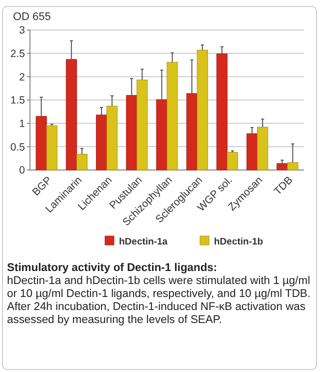 This screenshot has width=320, height=372. I want to click on text: hDectin-1a and hDectin-1b cells were stimulated with 1 µg/ml or 10 µg/ml Dectin-1 ligands, respectively, and 10 µg/ml TDB., so click(159, 288).